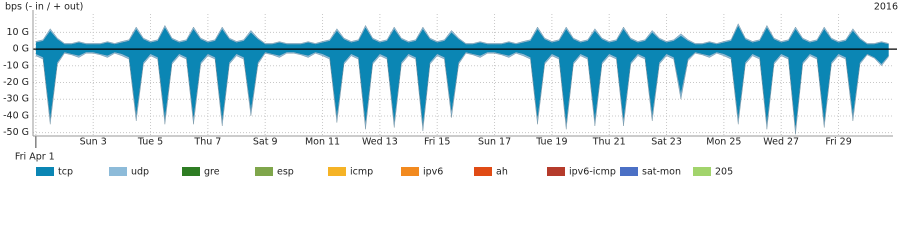 The image size is (906, 240). I want to click on area-edge, so click(462, 33).